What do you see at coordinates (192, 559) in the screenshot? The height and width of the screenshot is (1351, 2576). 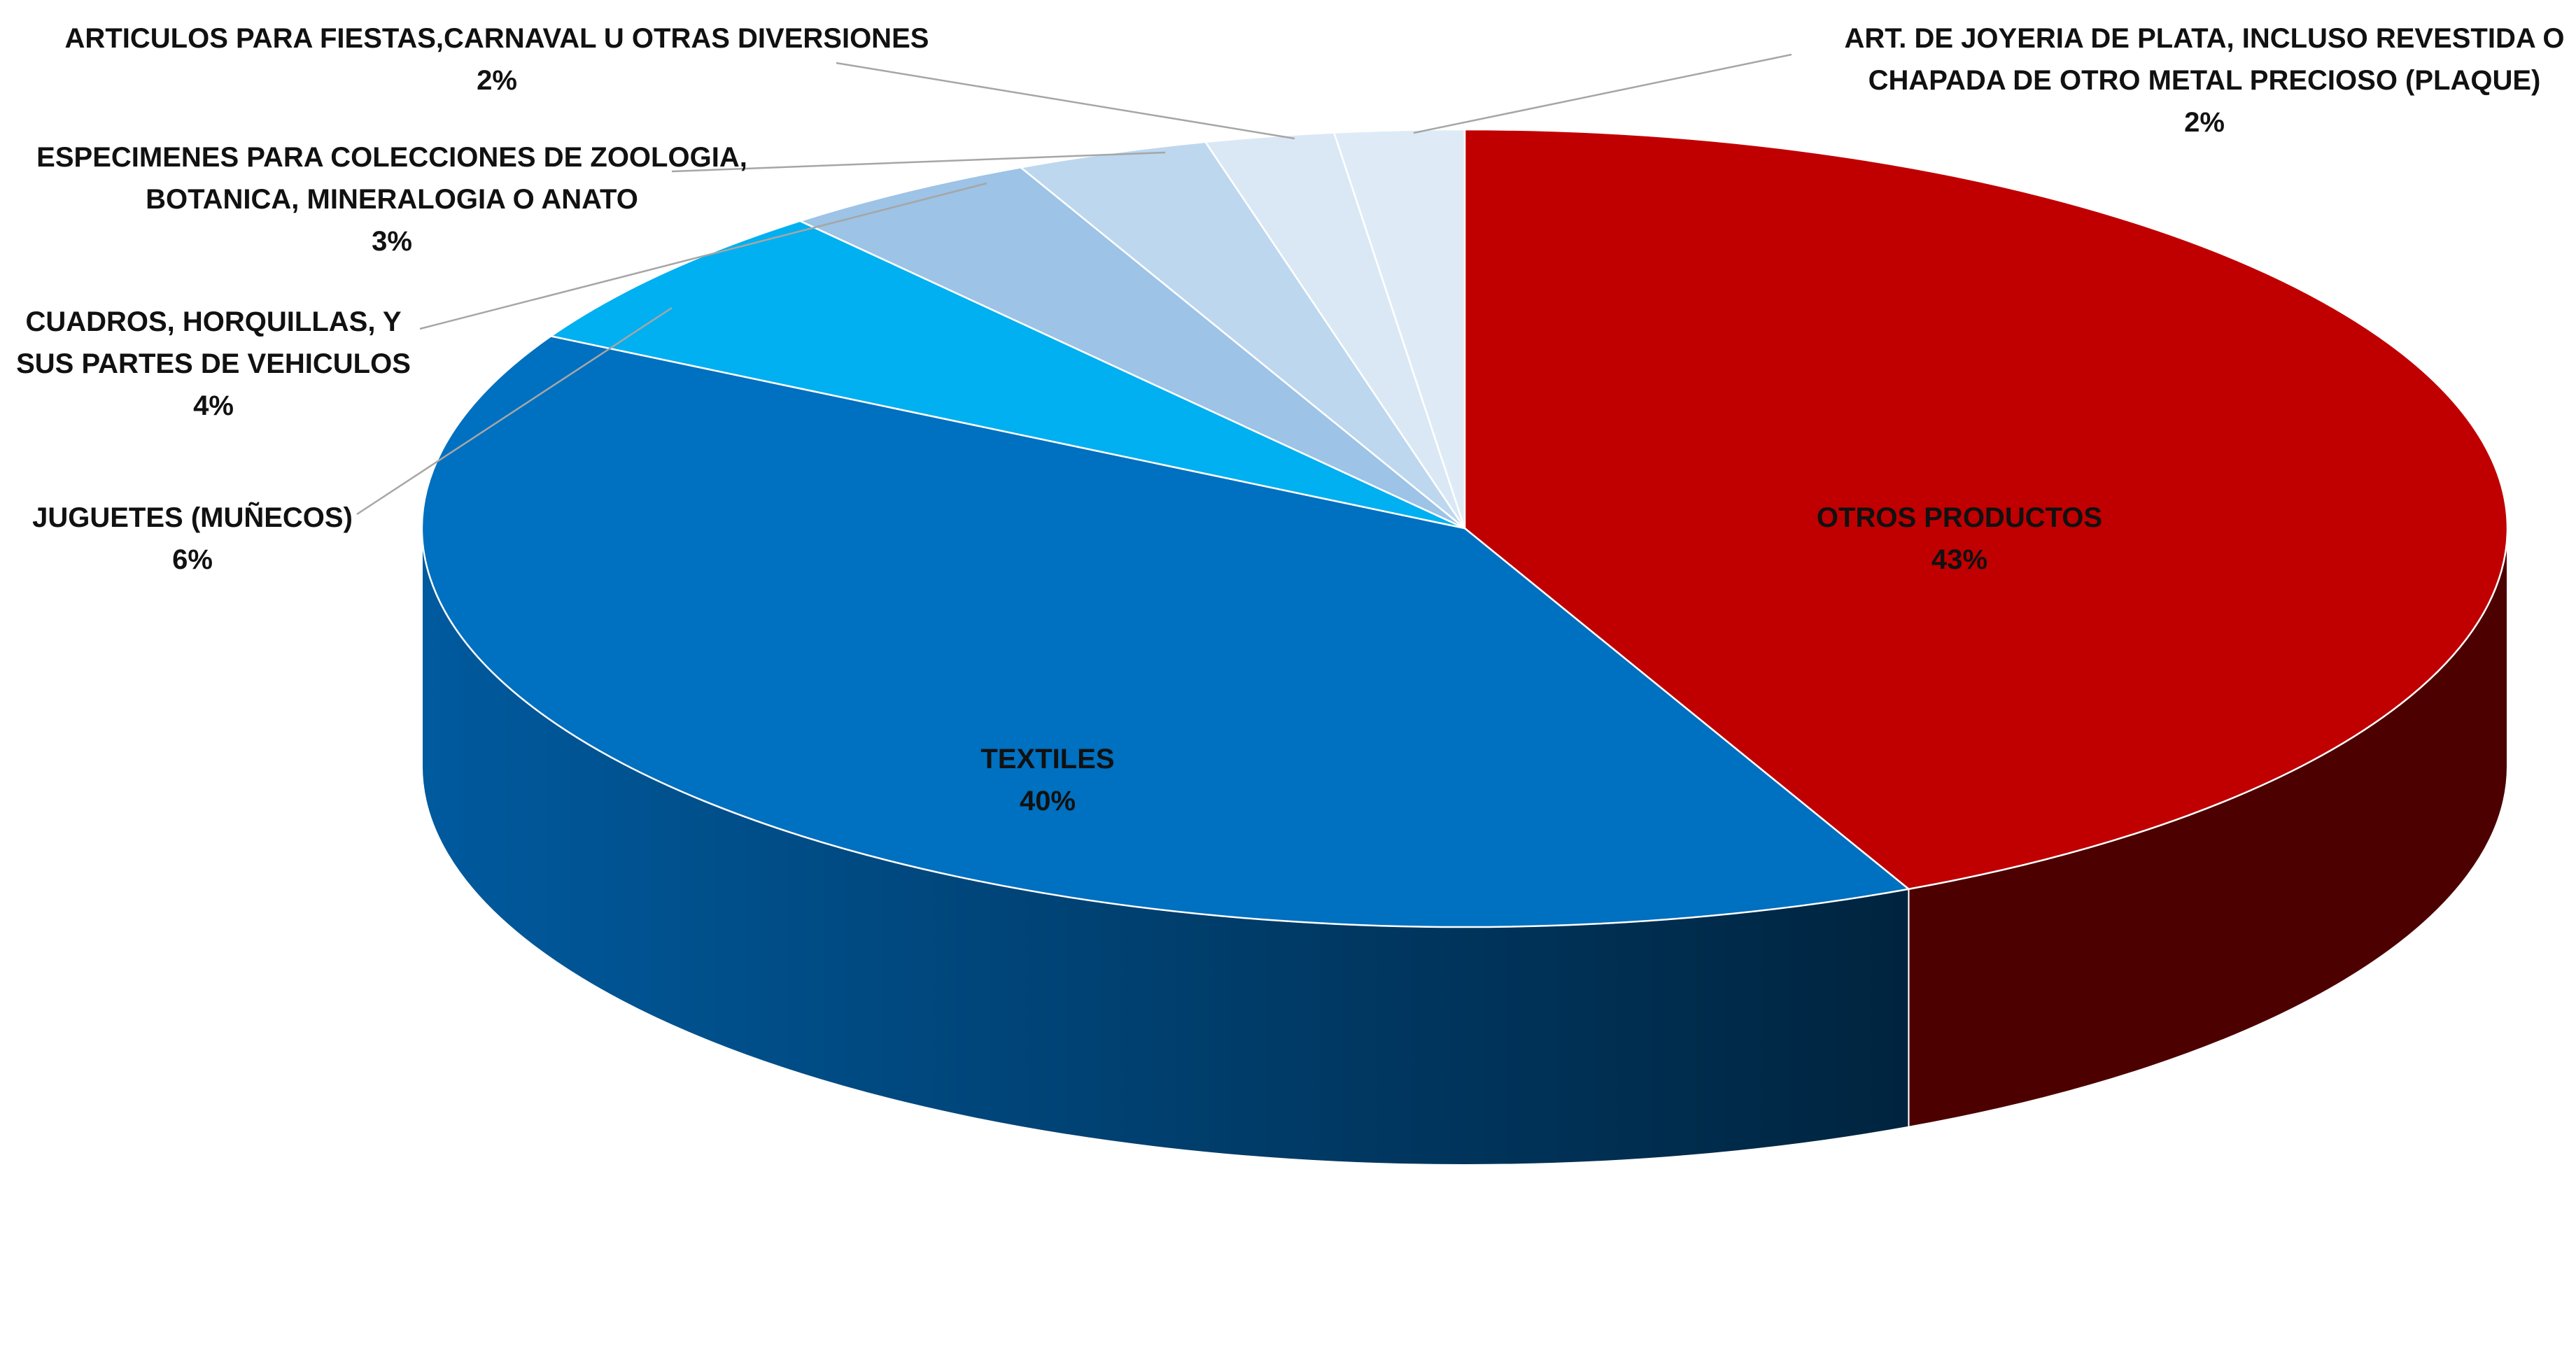 I see `data-label-value-juguetes-mu-ecos: 6%` at bounding box center [192, 559].